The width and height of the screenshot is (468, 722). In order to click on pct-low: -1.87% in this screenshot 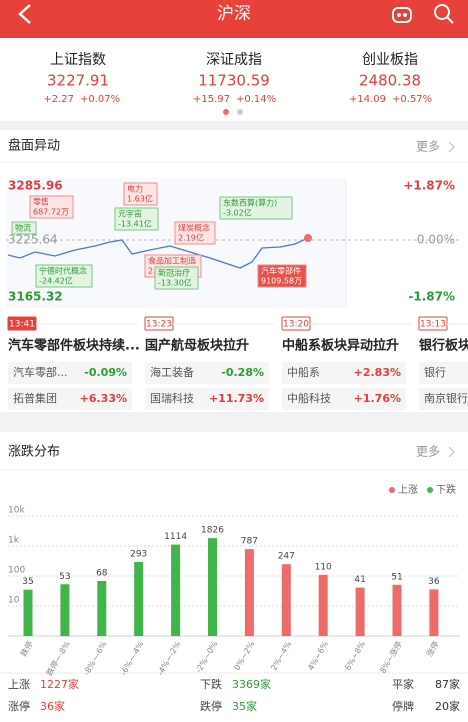, I will do `click(431, 297)`.